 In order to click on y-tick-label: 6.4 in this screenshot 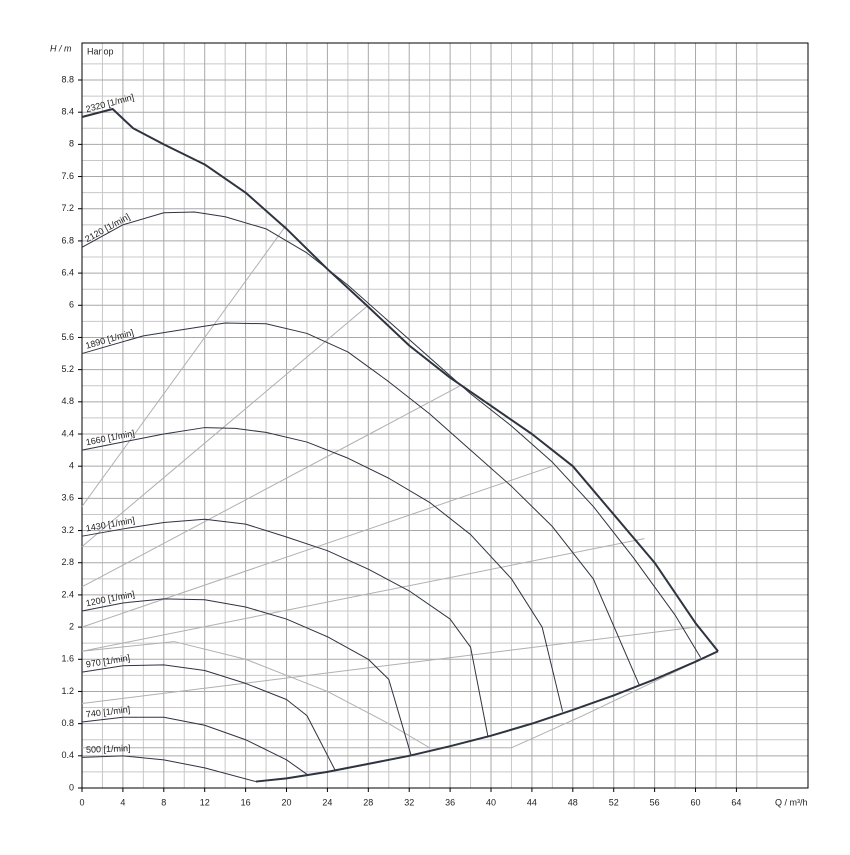, I will do `click(67, 272)`.